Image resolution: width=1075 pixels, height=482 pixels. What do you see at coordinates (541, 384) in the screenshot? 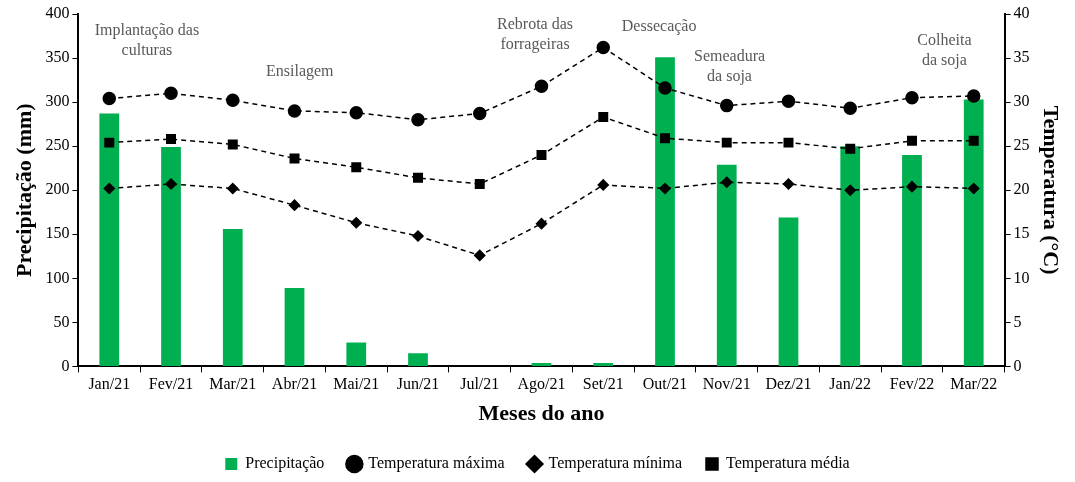
I see `x-tick-label: Ago/21` at bounding box center [541, 384].